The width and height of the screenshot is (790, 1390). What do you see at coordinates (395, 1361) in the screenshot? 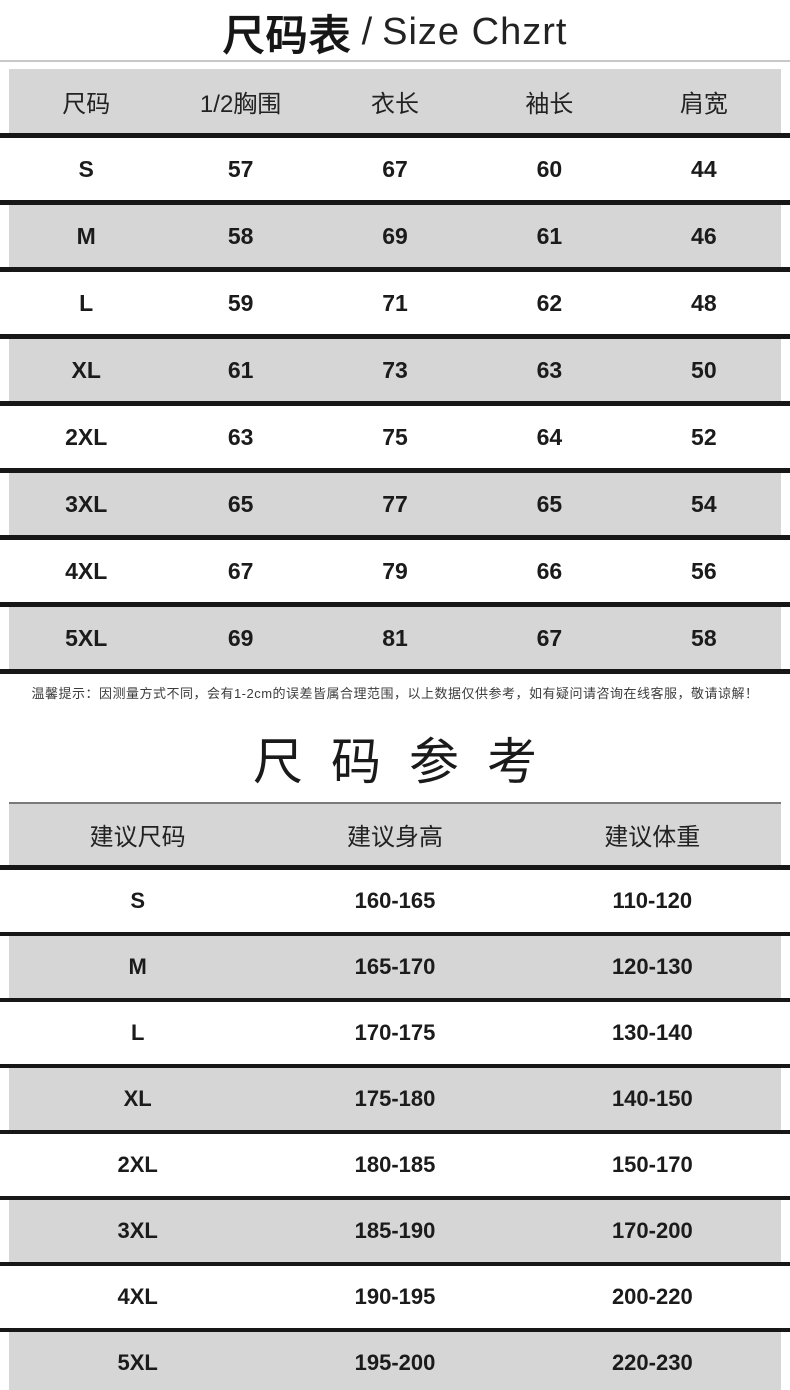
I see `reference-row-5xl: 5XL 195-200 220-230` at bounding box center [395, 1361].